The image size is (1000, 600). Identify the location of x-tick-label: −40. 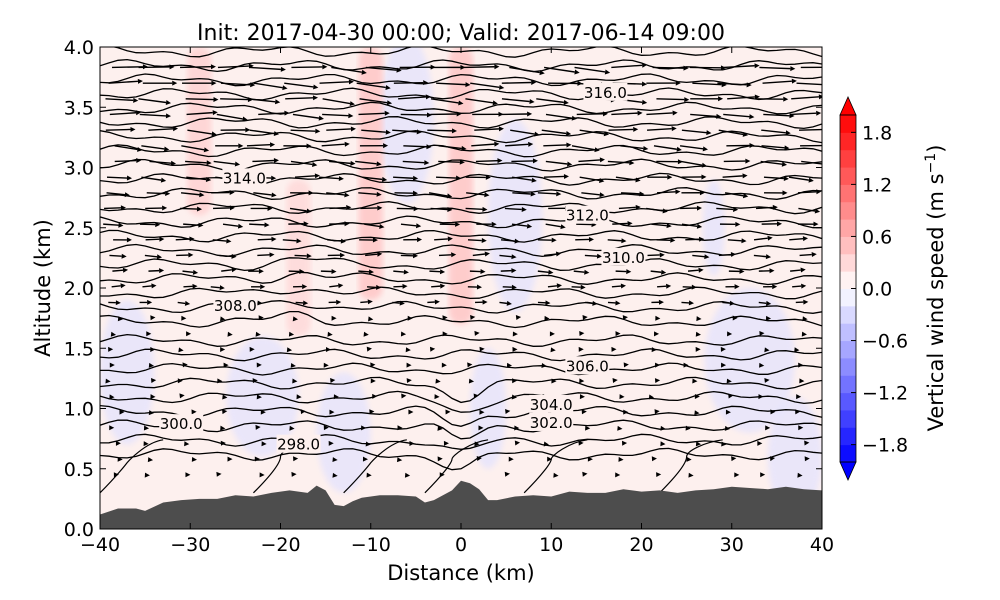
(100, 545).